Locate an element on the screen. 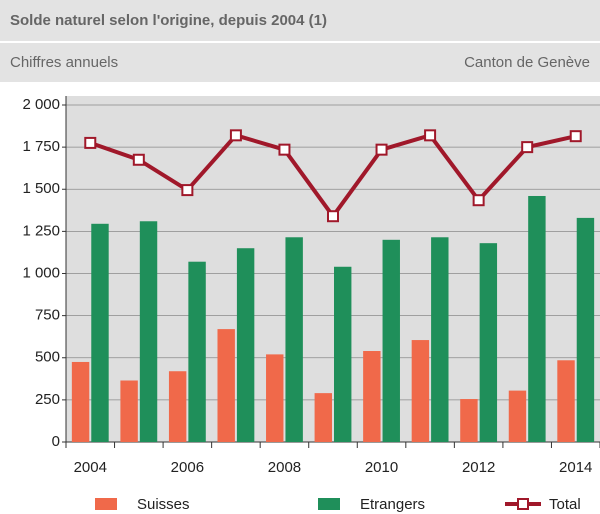  y-tick-label: 0 is located at coordinates (56, 441).